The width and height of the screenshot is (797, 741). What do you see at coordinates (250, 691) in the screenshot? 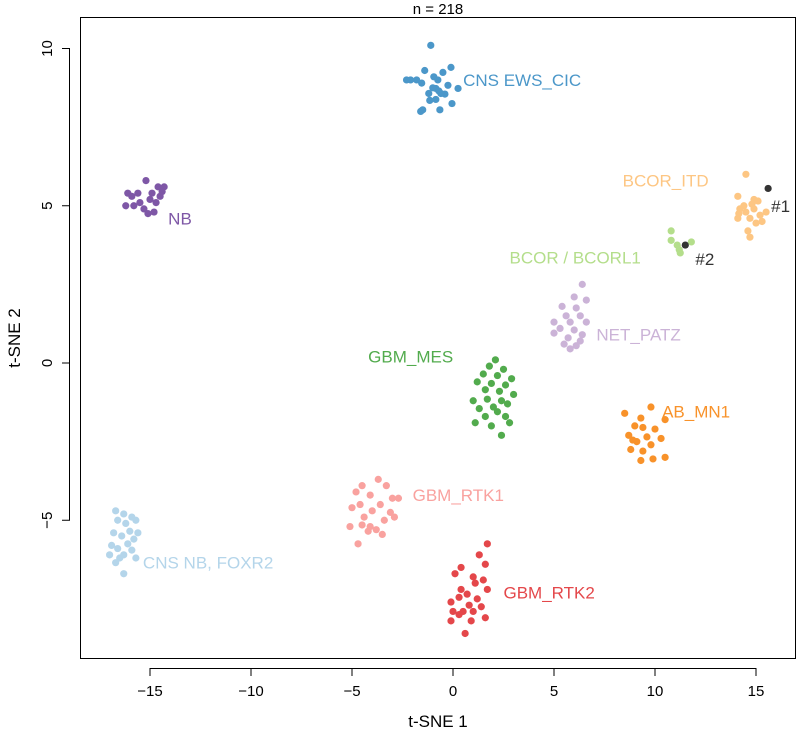
I see `x-tick-label: −10` at bounding box center [250, 691].